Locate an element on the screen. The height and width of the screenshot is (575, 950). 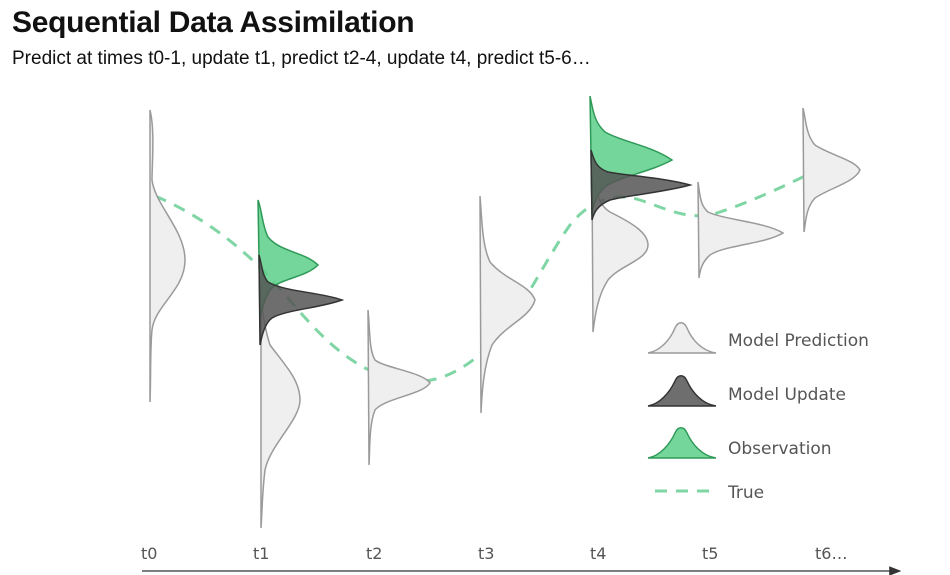
legend-update-label: Model Update is located at coordinates (787, 395).